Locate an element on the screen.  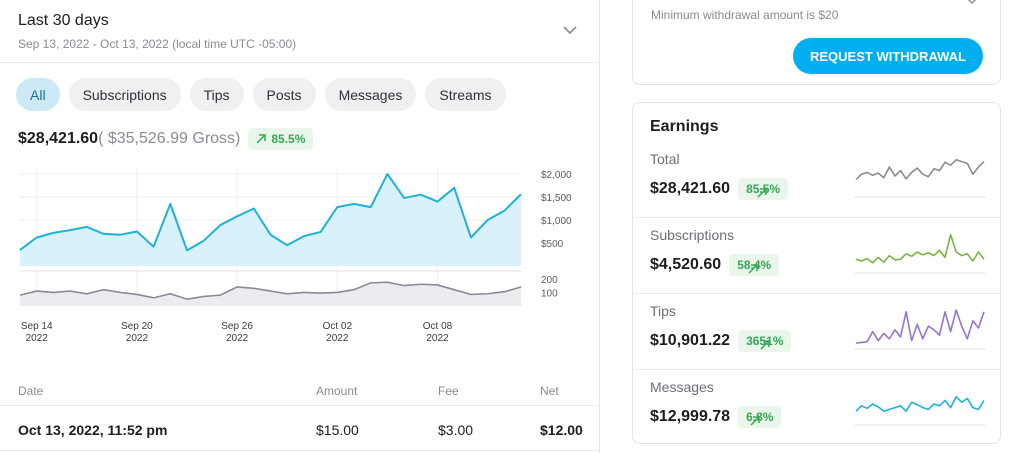
earnings-value: $12,999.78 6.8% is located at coordinates (716, 417).